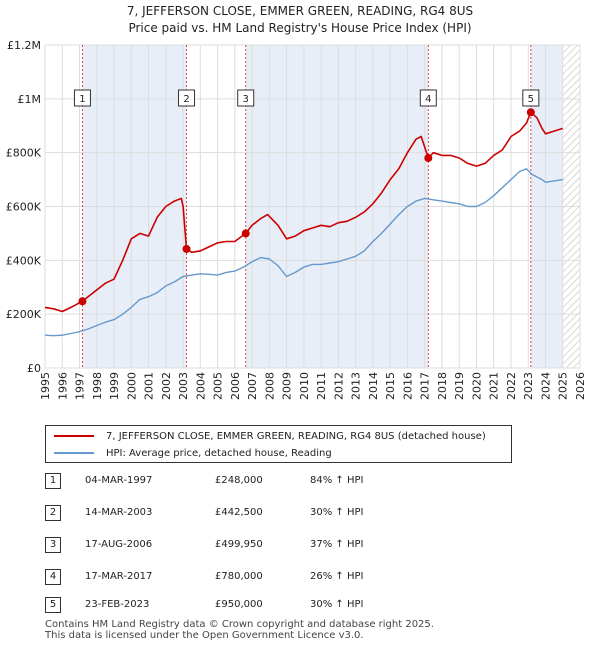 The width and height of the screenshot is (600, 650). I want to click on x-tick-label: 2009, so click(287, 386).